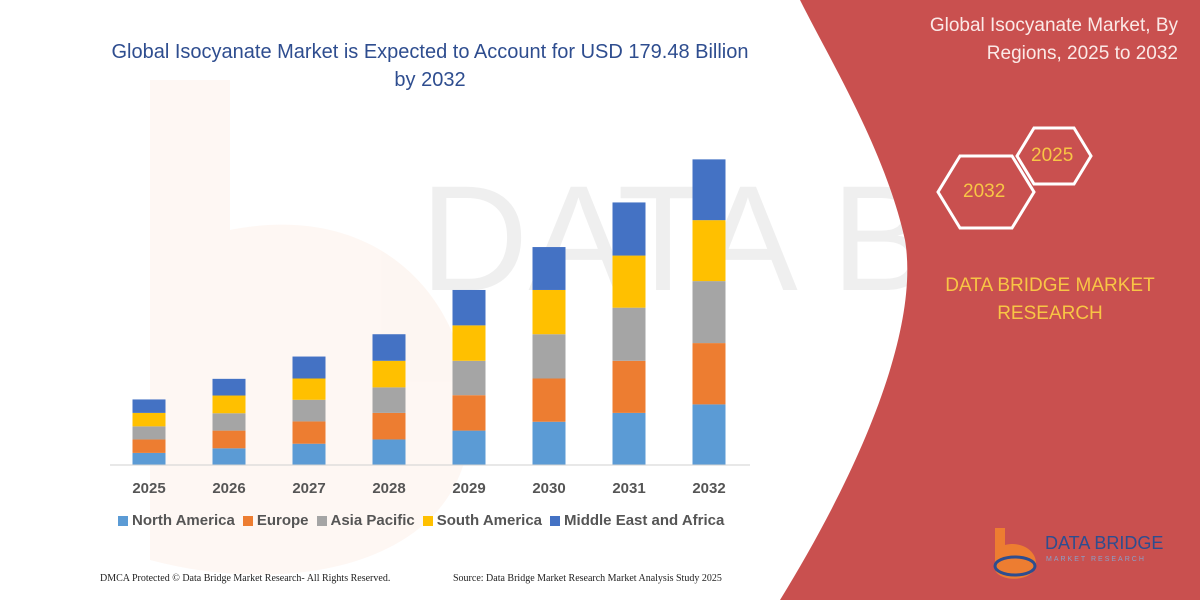 The height and width of the screenshot is (600, 1200). I want to click on bar-segment-2028-south-america, so click(389, 374).